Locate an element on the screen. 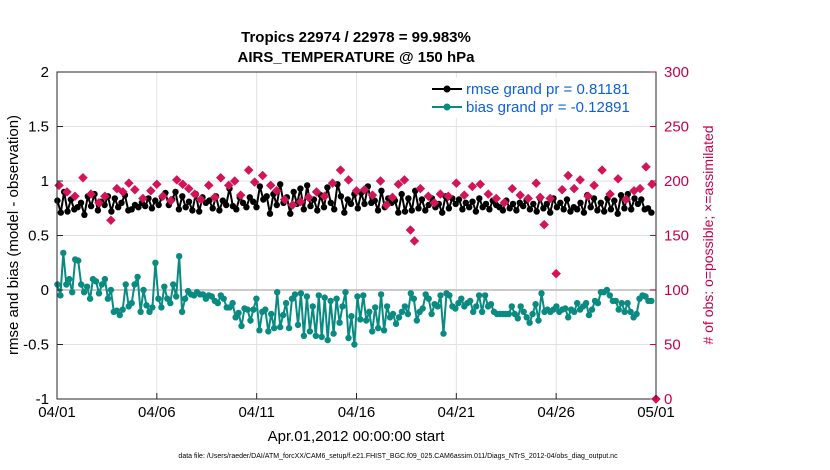 The image size is (830, 470). y-axis-label-left: rmse and bias (model - observation) is located at coordinates (13, 235).